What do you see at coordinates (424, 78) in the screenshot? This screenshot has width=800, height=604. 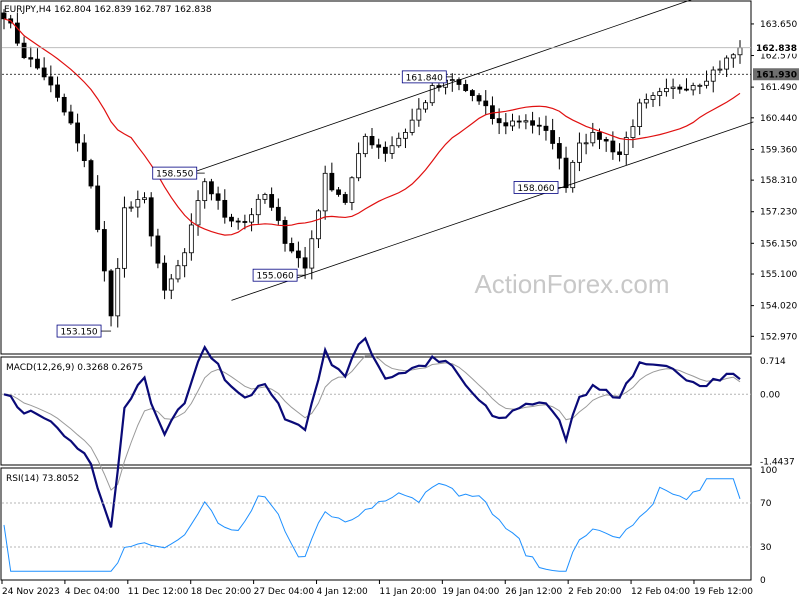 I see `annotation-text: 161.840` at bounding box center [424, 78].